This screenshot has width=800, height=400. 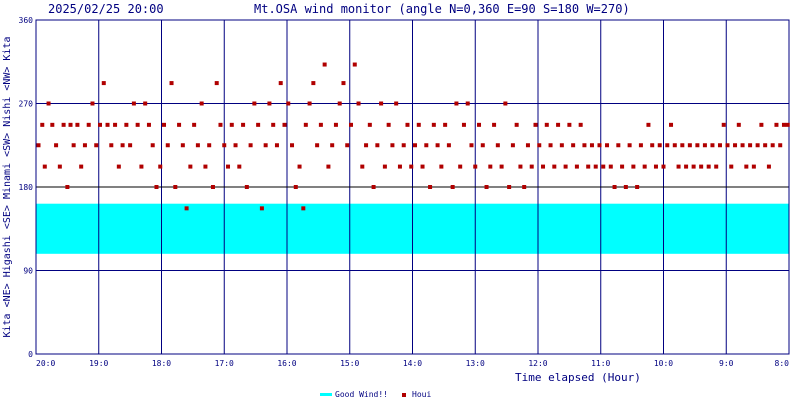 What do you see at coordinates (26, 104) in the screenshot?
I see `y-tick-label: 270` at bounding box center [26, 104].